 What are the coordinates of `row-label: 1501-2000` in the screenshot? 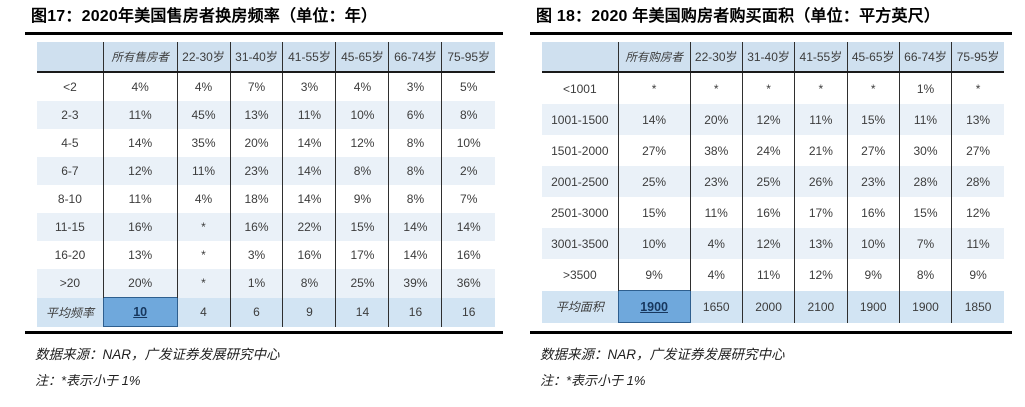 It's located at (580, 150).